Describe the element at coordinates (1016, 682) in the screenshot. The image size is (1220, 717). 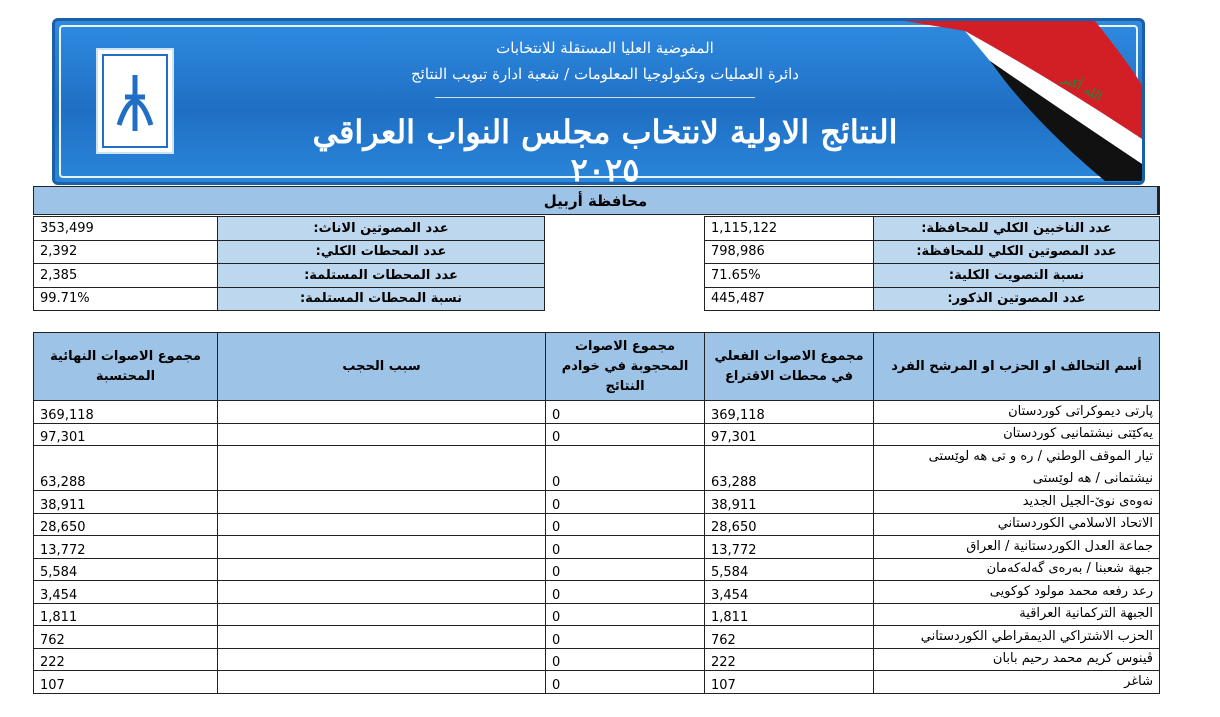
I see `party-name: شاغر` at that location.